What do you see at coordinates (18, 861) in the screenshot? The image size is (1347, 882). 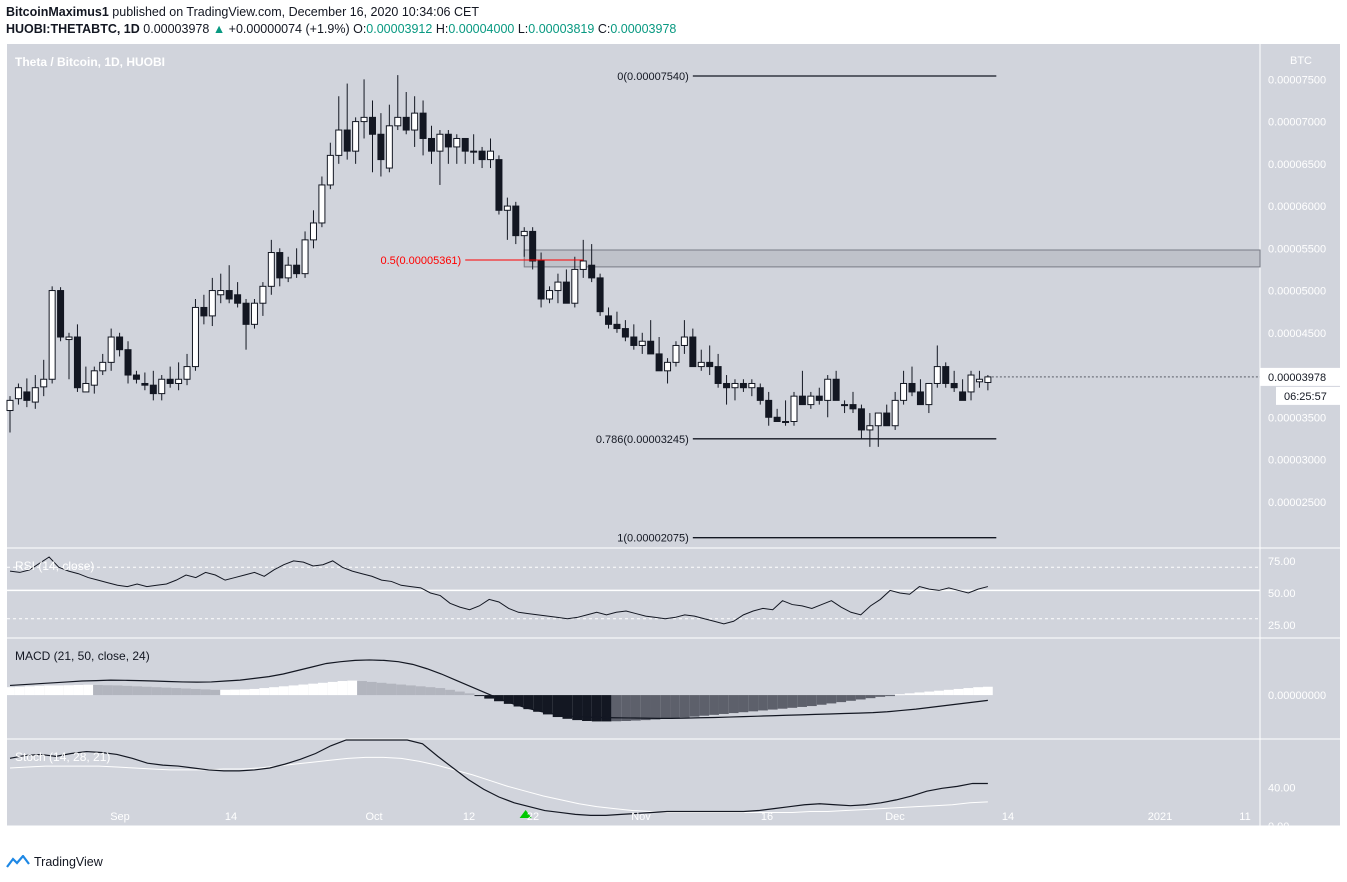 I see `tradingview-logo-icon` at bounding box center [18, 861].